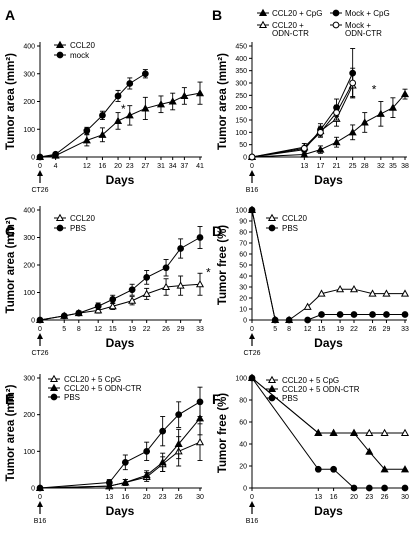 Image resolution: width=415 pixels, height=538 pixels. Describe the element at coordinates (302, 380) in the screenshot. I see `legend-item: CCL20 + 5 CpG` at that location.